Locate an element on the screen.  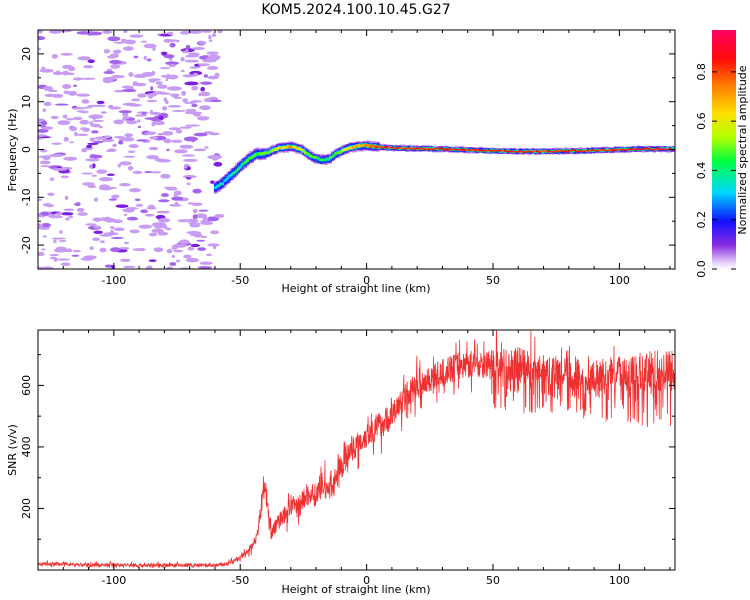
snr-x-axis-title: Height of straight line (km) is located at coordinates (355, 589).